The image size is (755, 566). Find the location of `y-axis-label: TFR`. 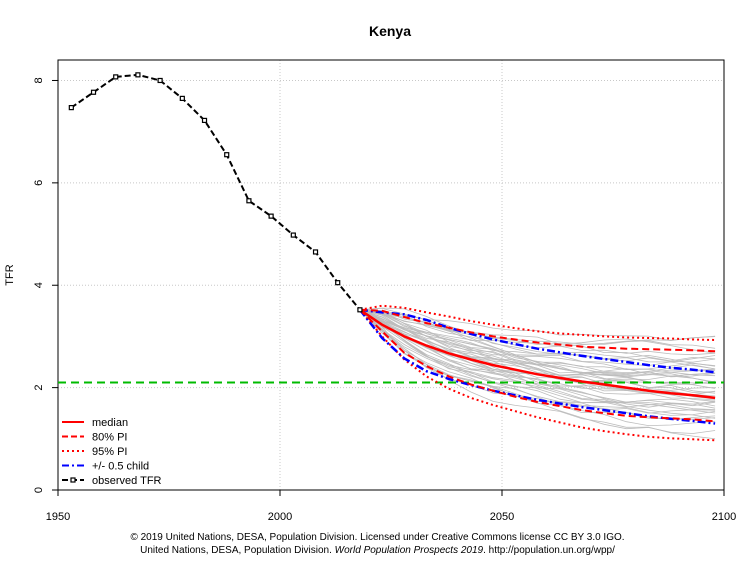

y-axis-label: TFR is located at coordinates (10, 274).